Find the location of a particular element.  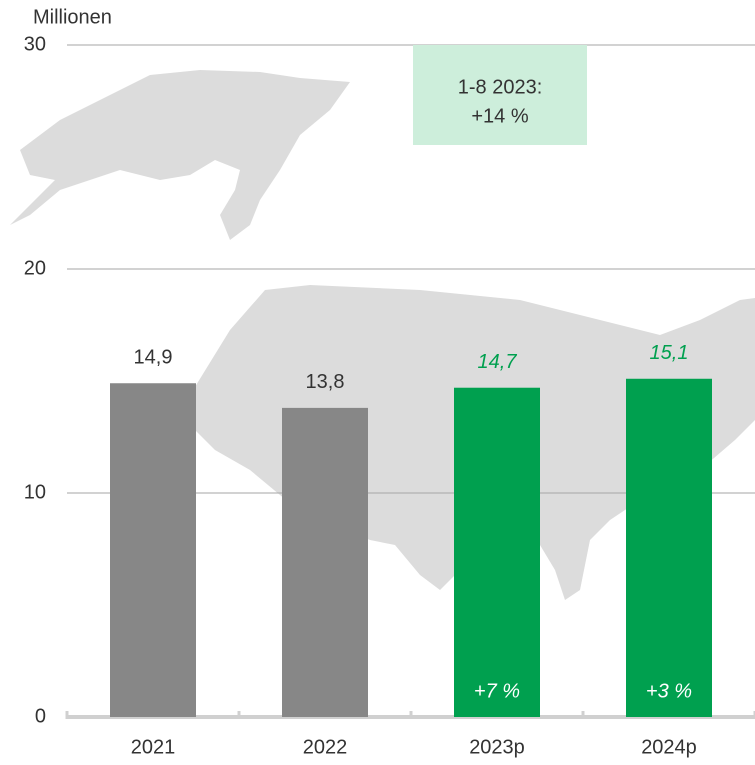

annotation-text: 1-8 2023: is located at coordinates (500, 87).